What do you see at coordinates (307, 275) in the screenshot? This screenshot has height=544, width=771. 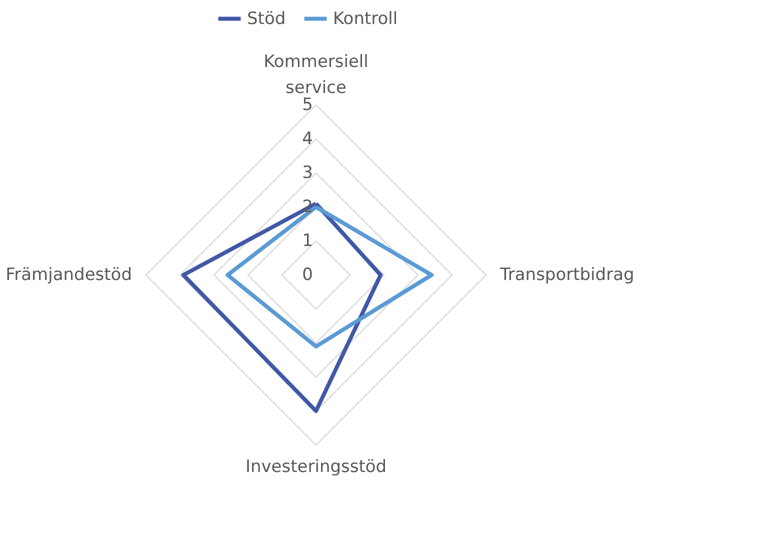 I see `y-tick-label: 0` at bounding box center [307, 275].